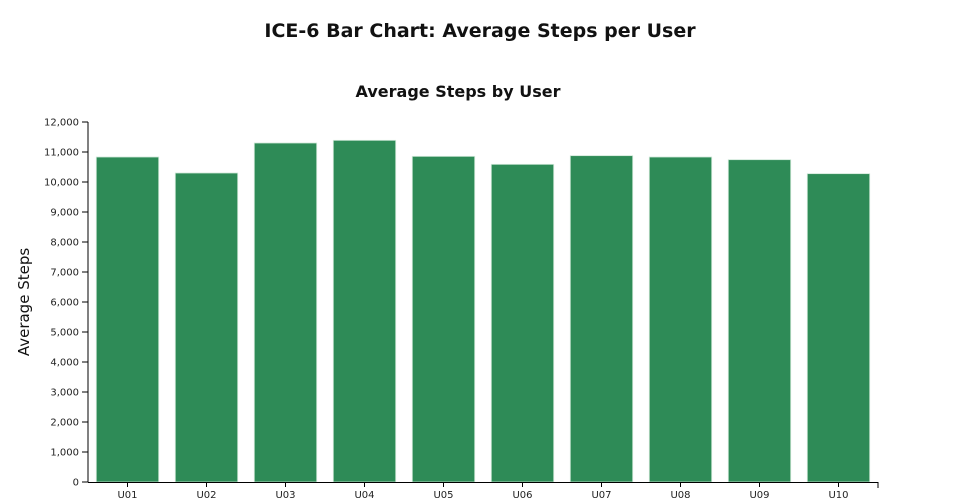 The image size is (960, 500). What do you see at coordinates (458, 91) in the screenshot?
I see `chart-title: Average Steps by User` at bounding box center [458, 91].